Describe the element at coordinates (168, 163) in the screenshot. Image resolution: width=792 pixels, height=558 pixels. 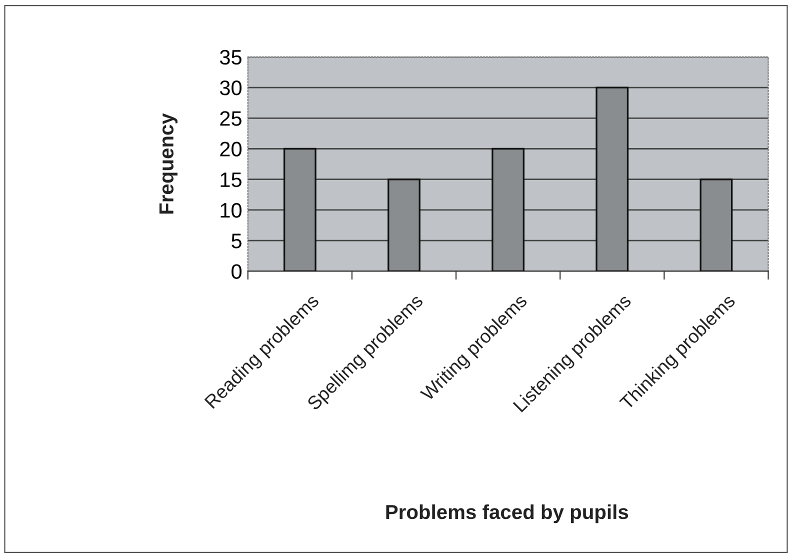
I see `y-axis-title: Frequency` at that location.